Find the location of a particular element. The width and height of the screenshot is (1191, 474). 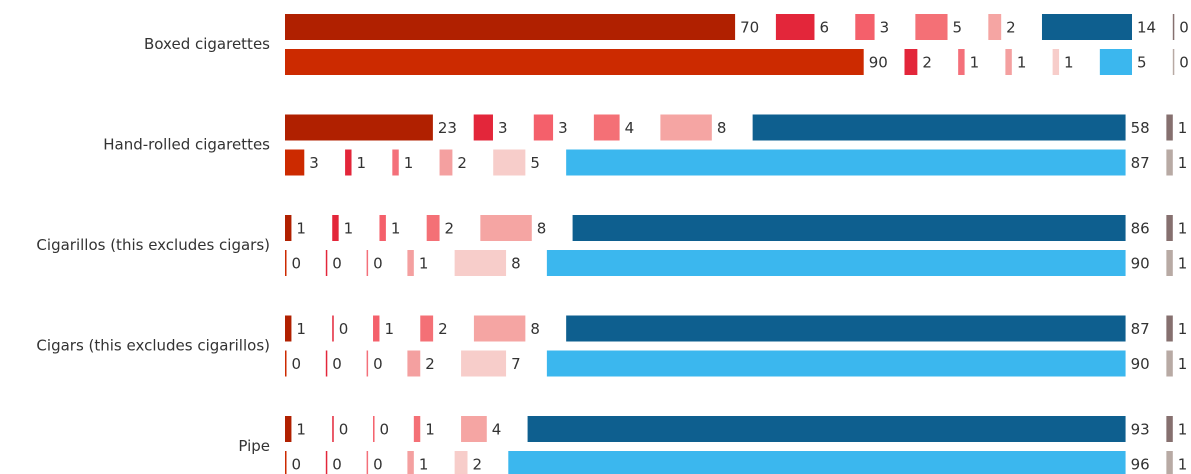

value-label: 14 is located at coordinates (1146, 28).